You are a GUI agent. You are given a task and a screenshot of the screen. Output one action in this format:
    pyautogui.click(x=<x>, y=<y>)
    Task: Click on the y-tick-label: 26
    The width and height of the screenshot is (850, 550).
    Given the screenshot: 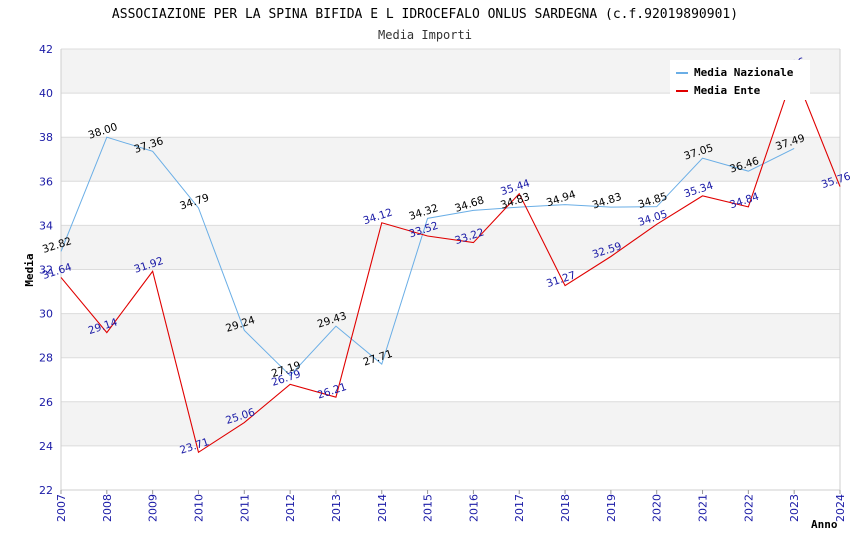 What is the action you would take?
    pyautogui.click(x=46, y=402)
    